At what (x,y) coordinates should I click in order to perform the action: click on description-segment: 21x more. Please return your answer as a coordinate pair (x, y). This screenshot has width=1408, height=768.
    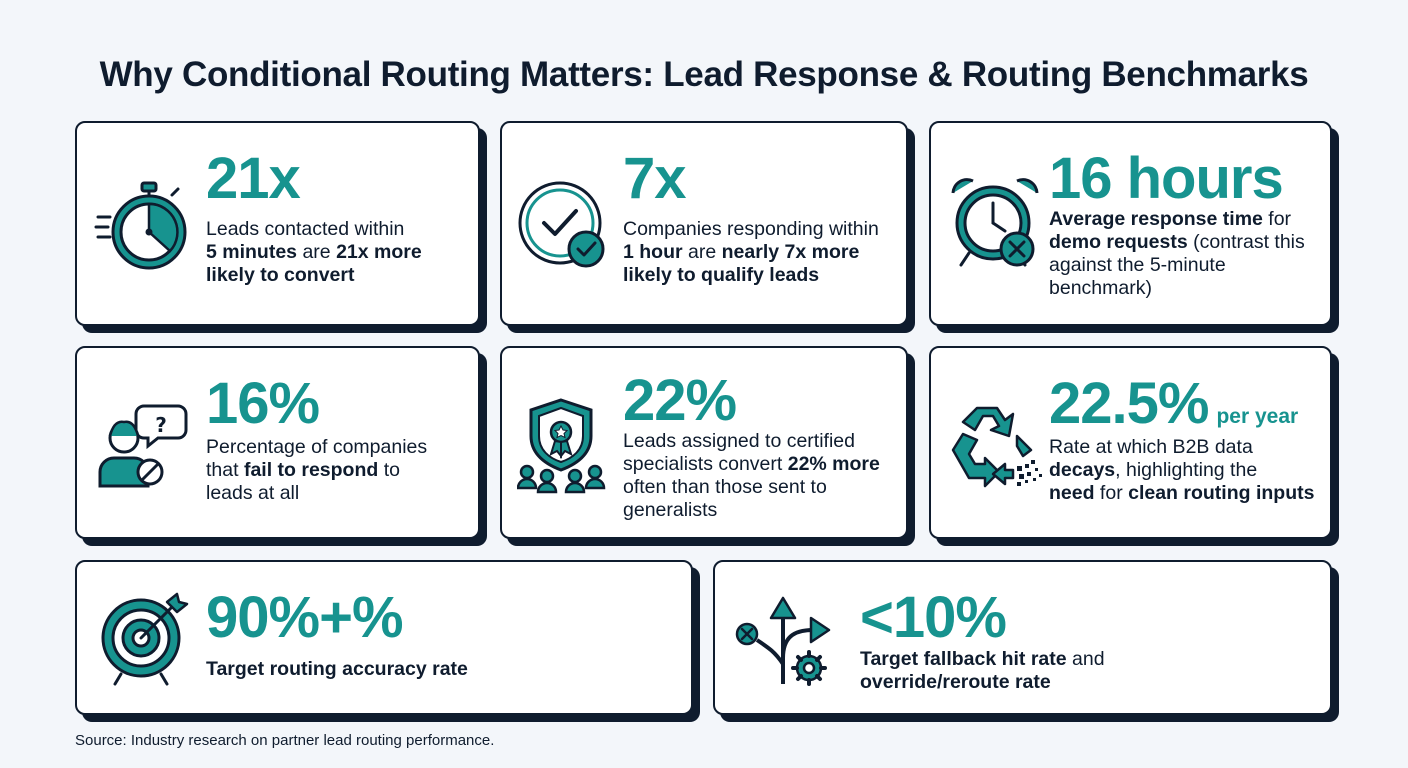
    Looking at the image, I should click on (379, 252).